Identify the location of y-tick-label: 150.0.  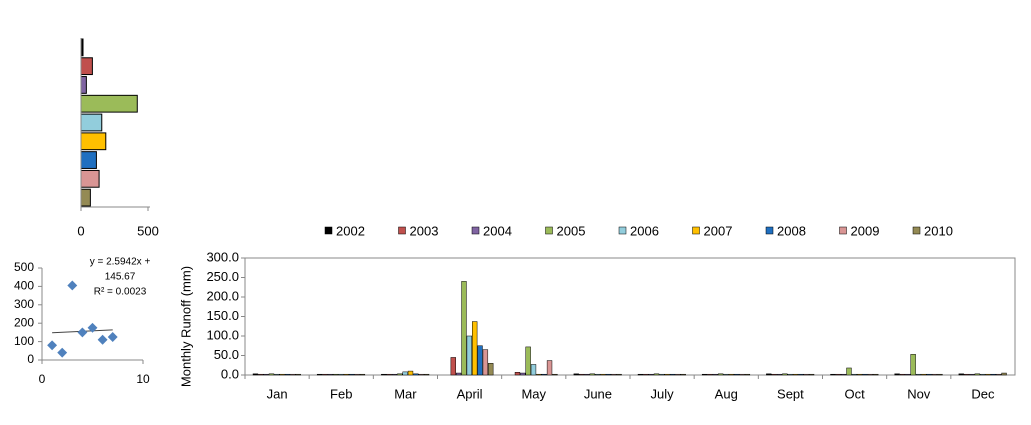
(222, 315).